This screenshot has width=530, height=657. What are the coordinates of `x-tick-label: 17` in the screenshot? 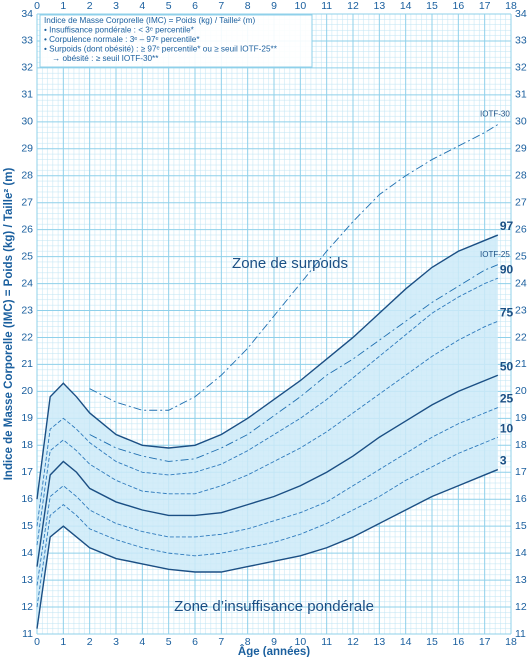 It's located at (485, 642).